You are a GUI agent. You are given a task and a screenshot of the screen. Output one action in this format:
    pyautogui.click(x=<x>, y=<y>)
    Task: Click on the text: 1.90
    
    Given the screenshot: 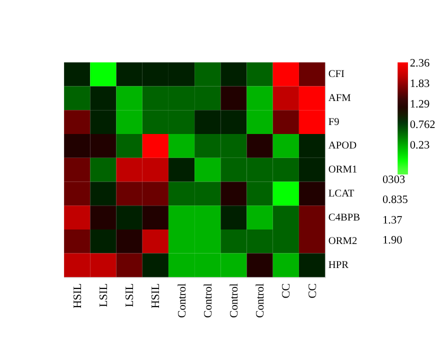 What is the action you would take?
    pyautogui.click(x=392, y=240)
    